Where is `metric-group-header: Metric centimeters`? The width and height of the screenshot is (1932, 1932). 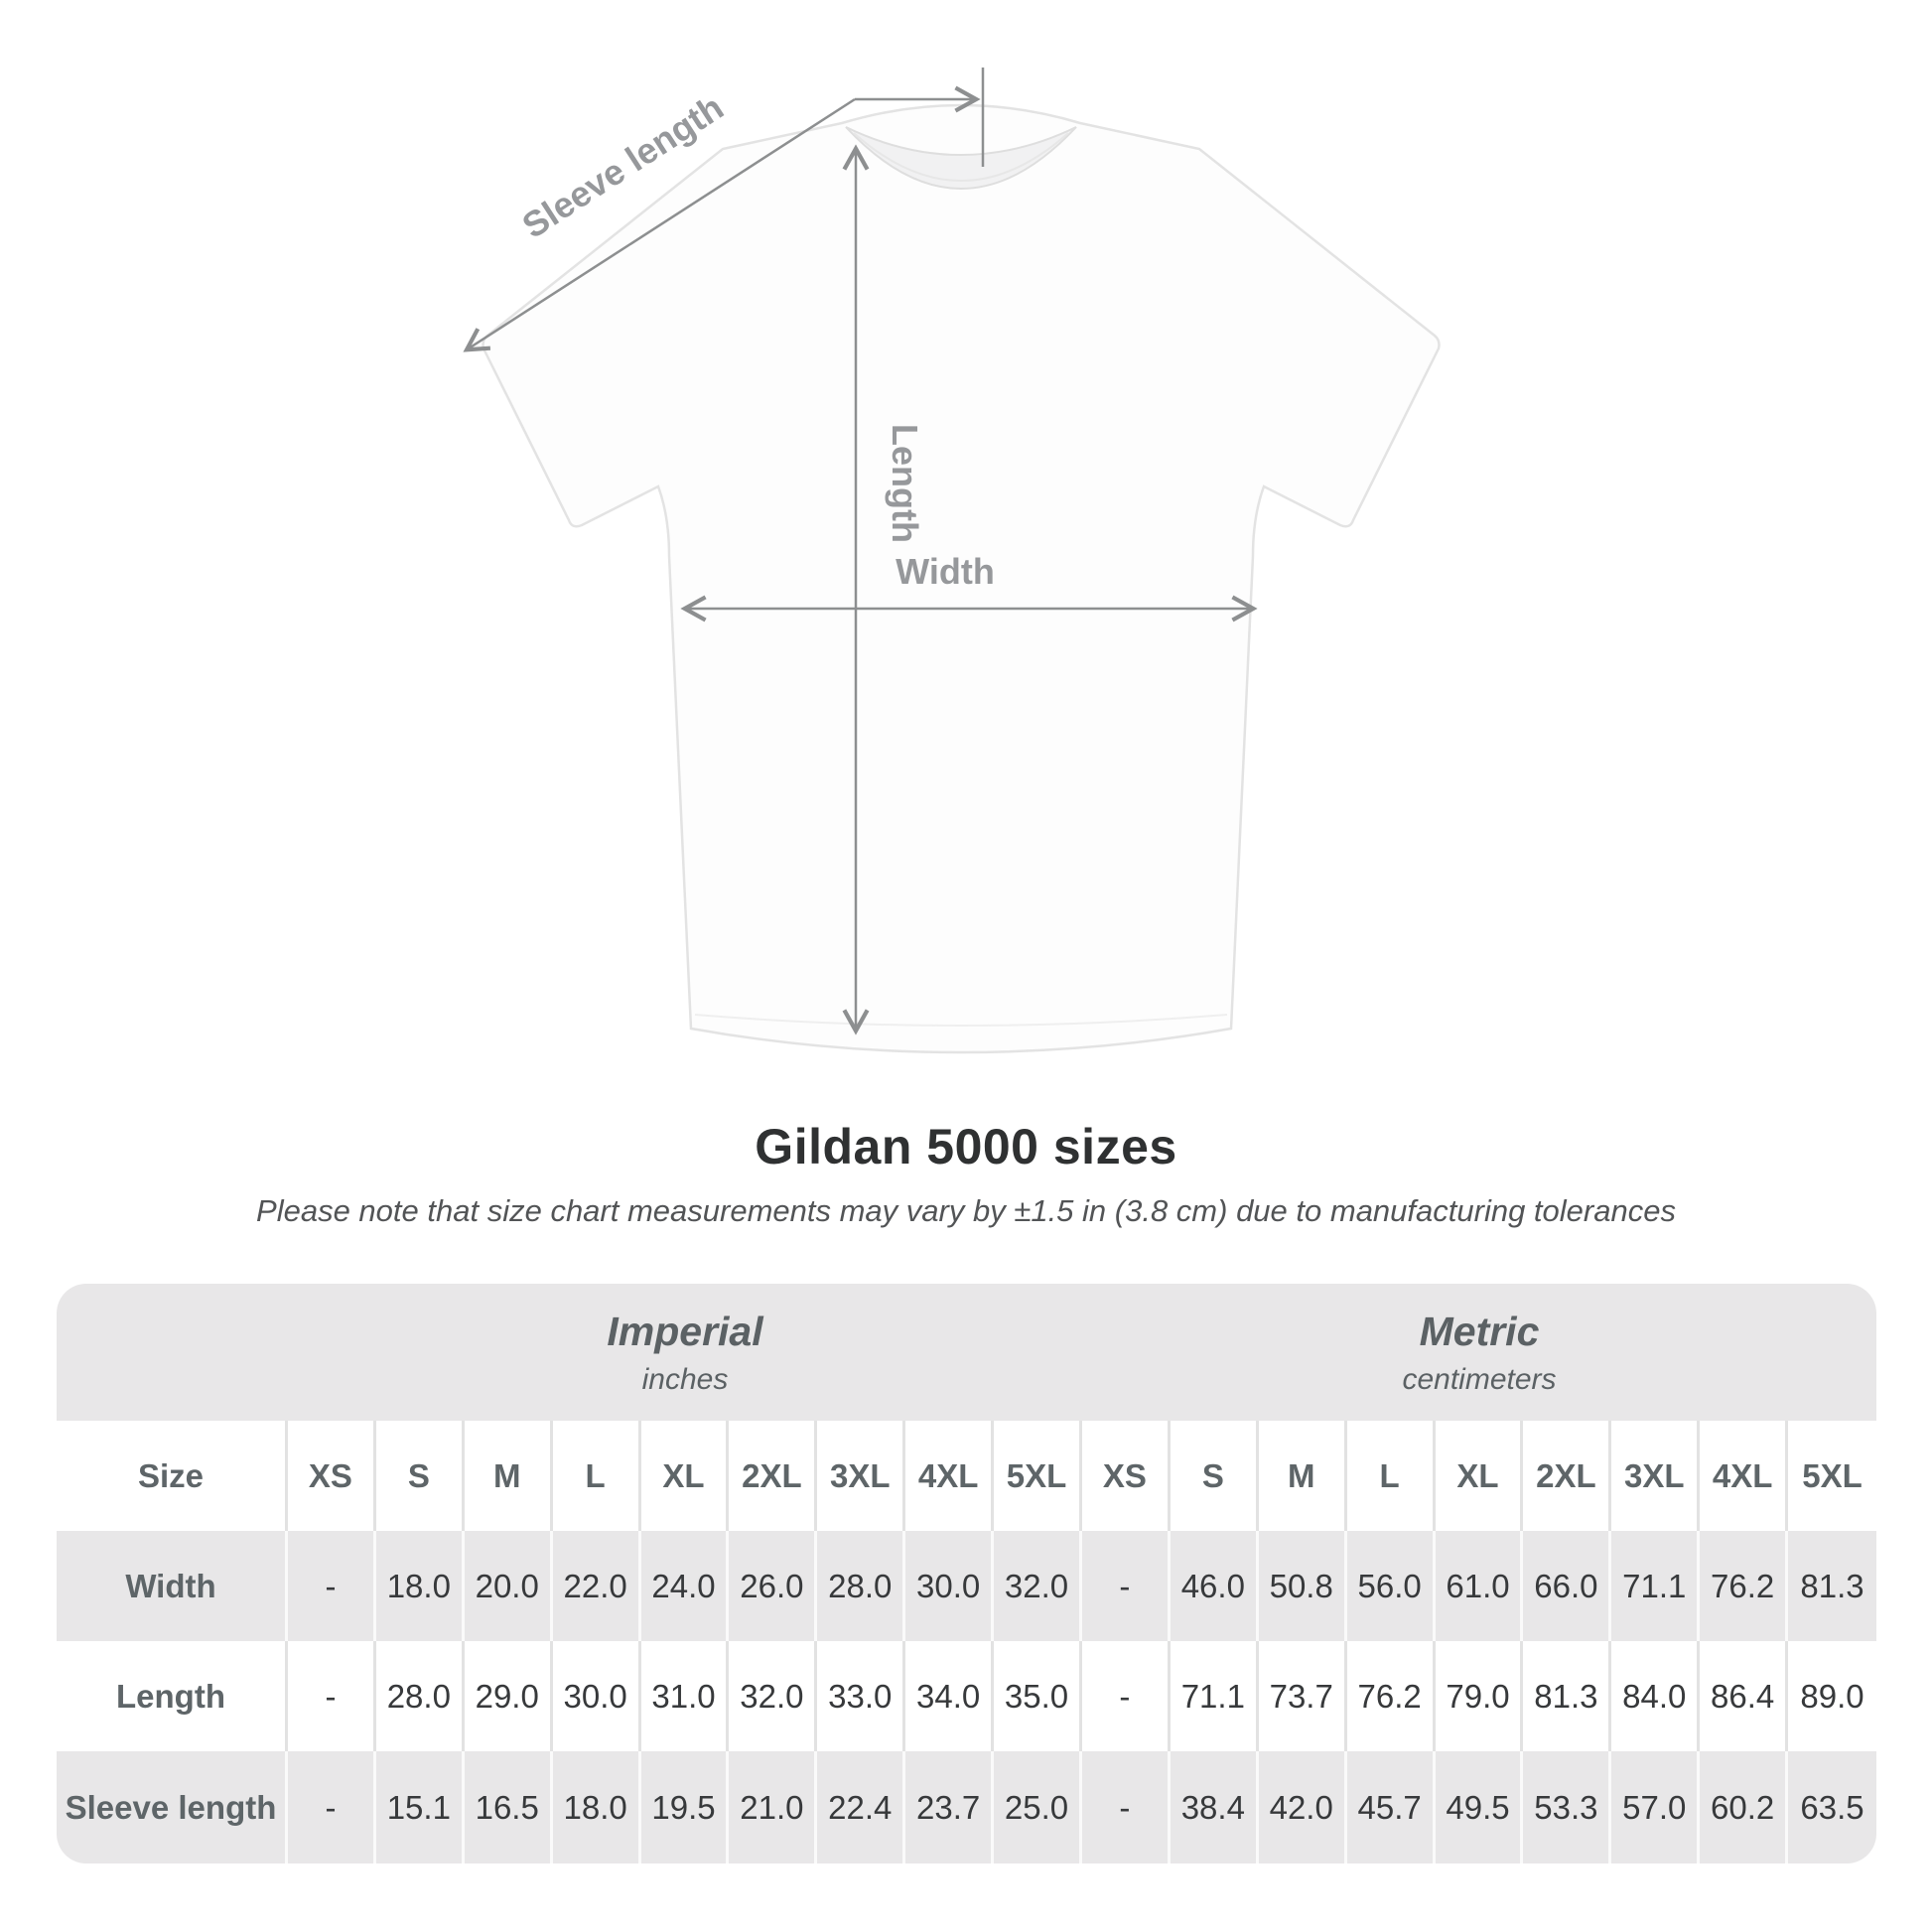
metric-group-header: Metric centimeters is located at coordinates (1479, 1353).